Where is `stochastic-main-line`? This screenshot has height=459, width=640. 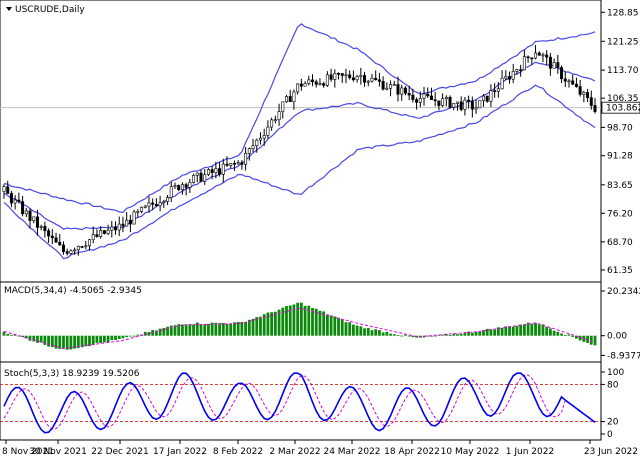 stochastic-main-line is located at coordinates (299, 403).